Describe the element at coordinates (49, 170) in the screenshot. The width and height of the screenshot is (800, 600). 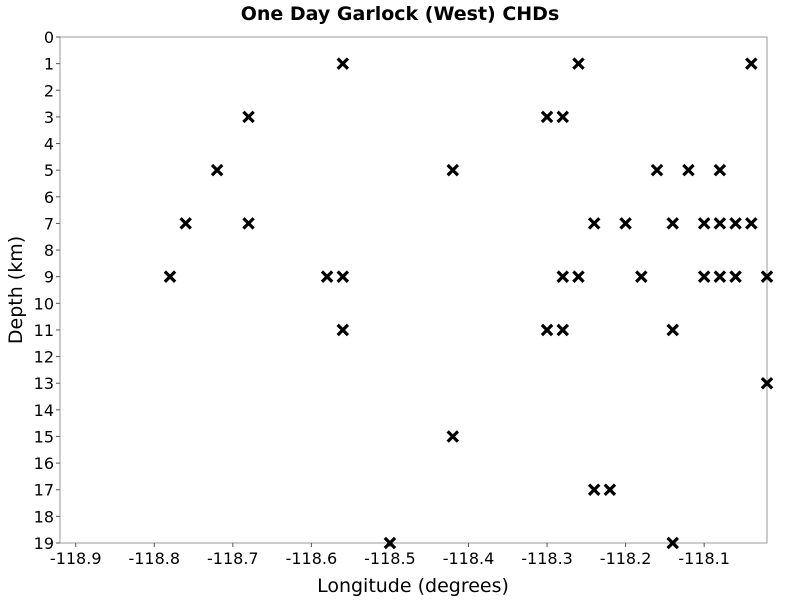
I see `y-tick-label: 5` at that location.